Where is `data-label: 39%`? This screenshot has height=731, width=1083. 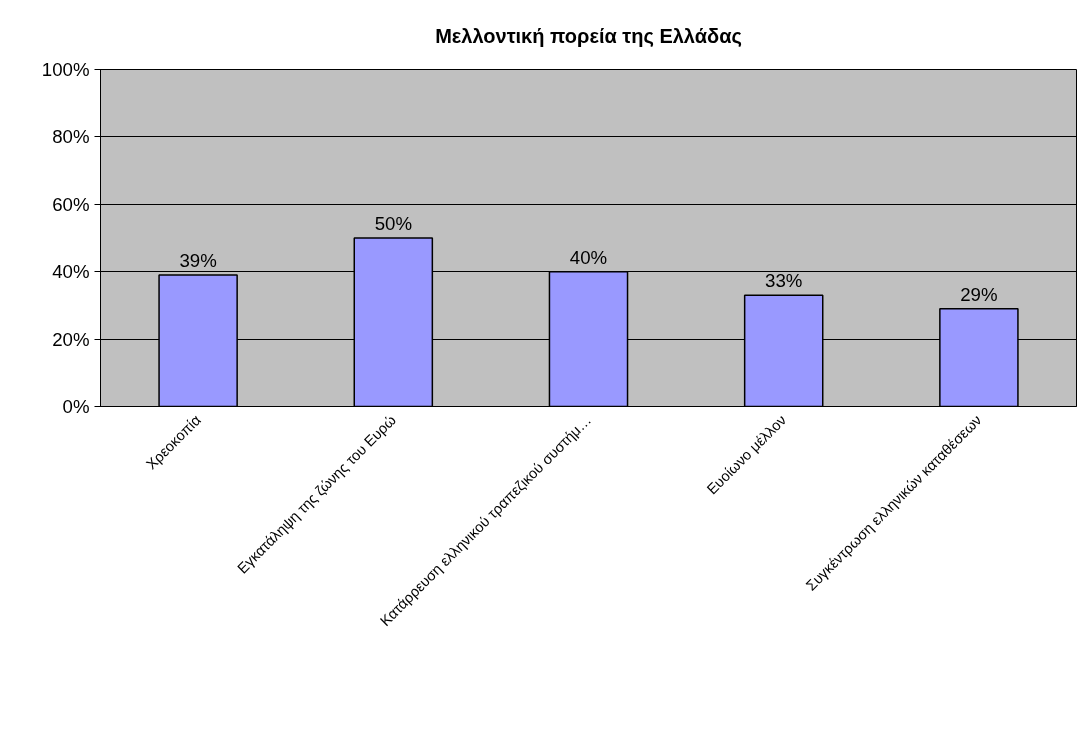 data-label: 39% is located at coordinates (198, 261).